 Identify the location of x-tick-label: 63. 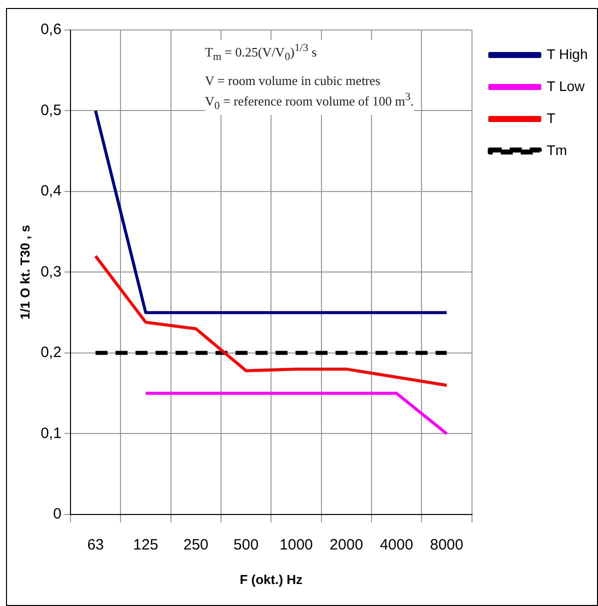
(95, 545).